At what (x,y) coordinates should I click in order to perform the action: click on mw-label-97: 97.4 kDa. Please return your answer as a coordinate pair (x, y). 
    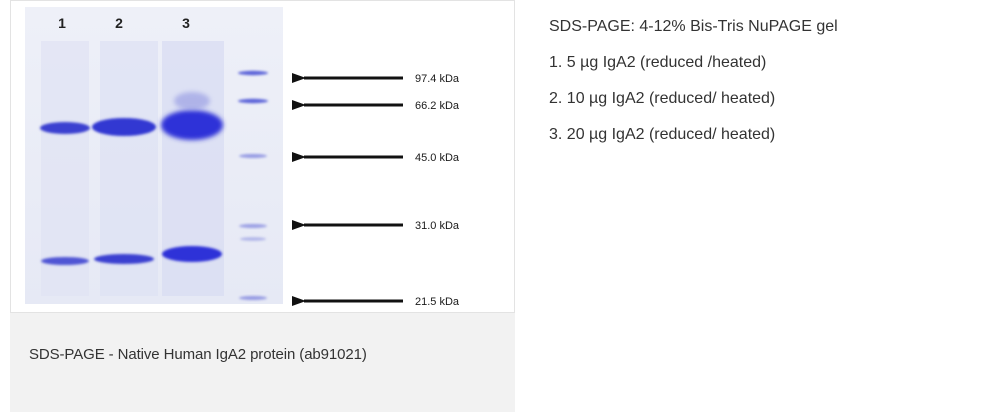
    Looking at the image, I should click on (437, 79).